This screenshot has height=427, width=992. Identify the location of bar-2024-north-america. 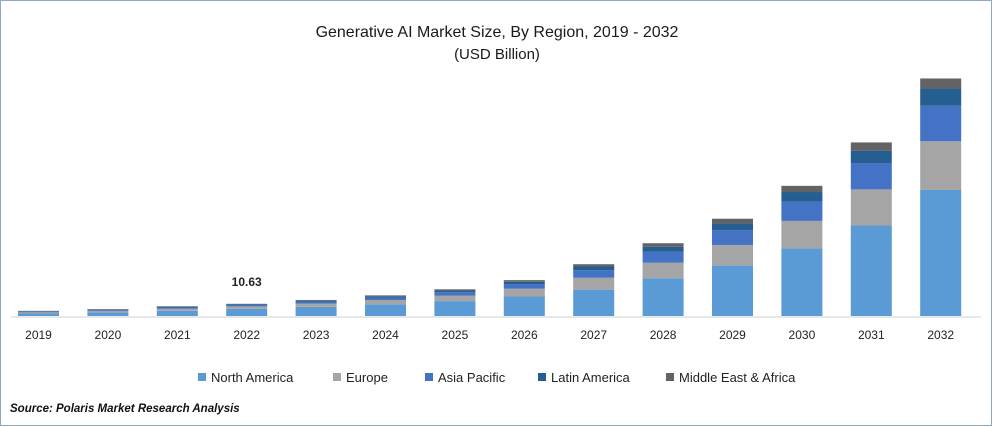
(385, 310).